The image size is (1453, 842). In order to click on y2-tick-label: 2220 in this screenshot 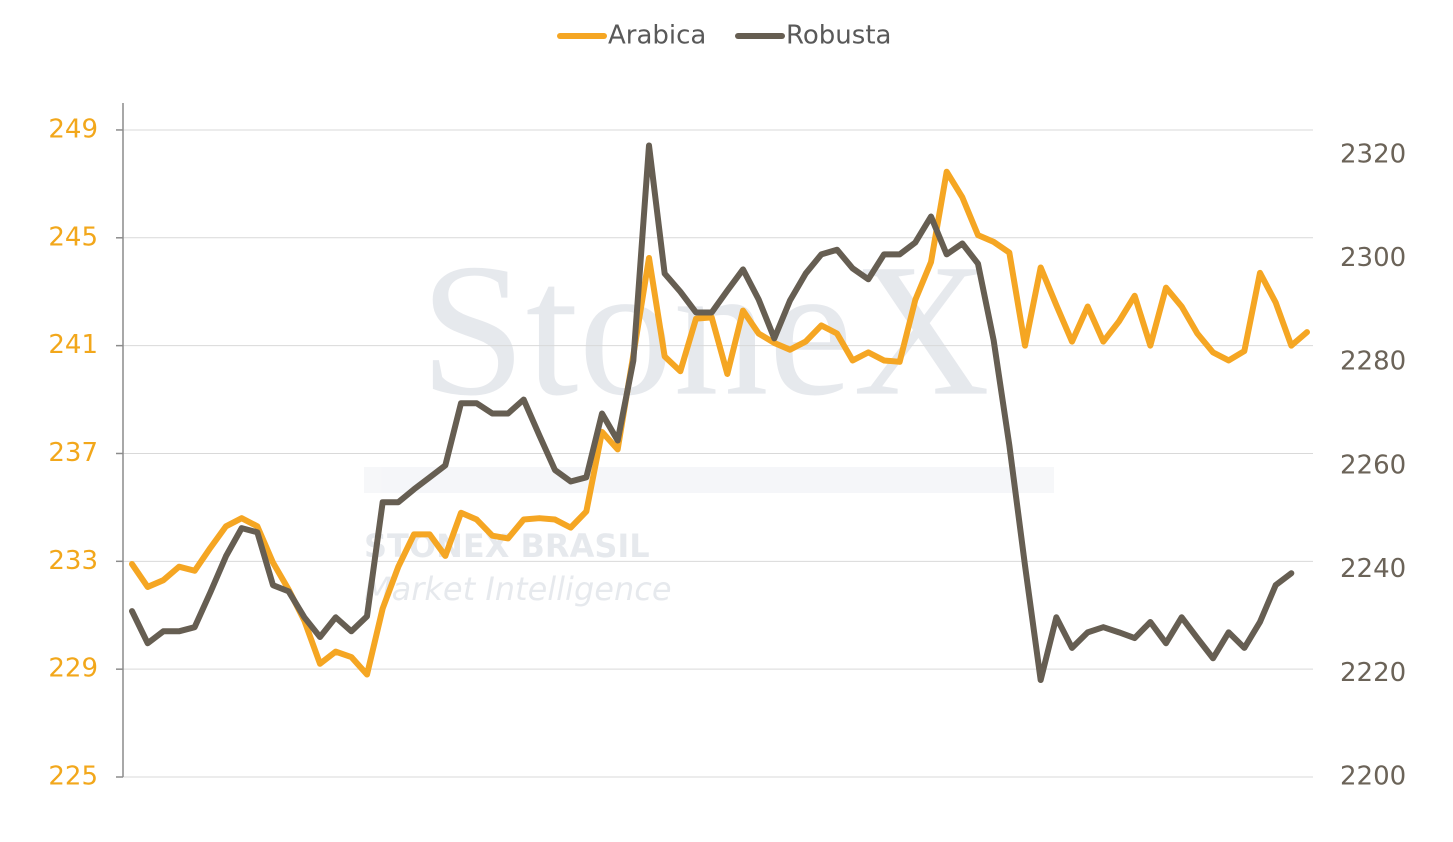, I will do `click(1373, 673)`.